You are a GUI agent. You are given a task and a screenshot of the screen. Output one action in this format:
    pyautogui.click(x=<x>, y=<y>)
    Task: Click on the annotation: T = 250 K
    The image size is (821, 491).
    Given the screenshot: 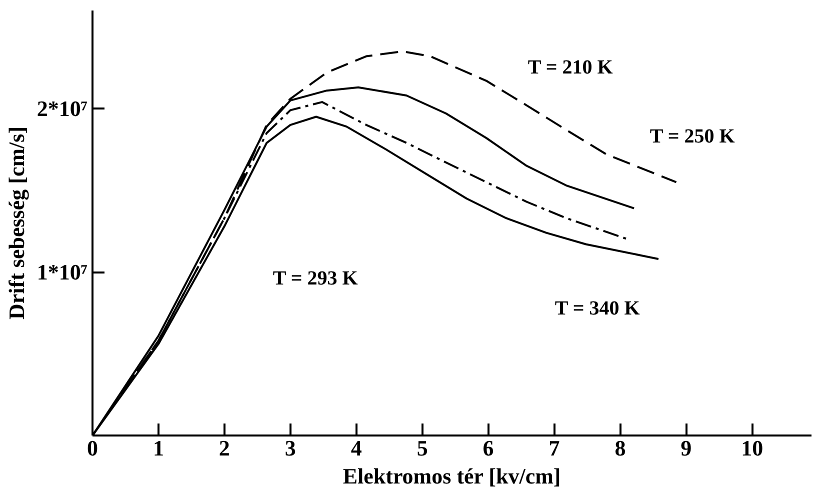 What is the action you would take?
    pyautogui.click(x=693, y=137)
    